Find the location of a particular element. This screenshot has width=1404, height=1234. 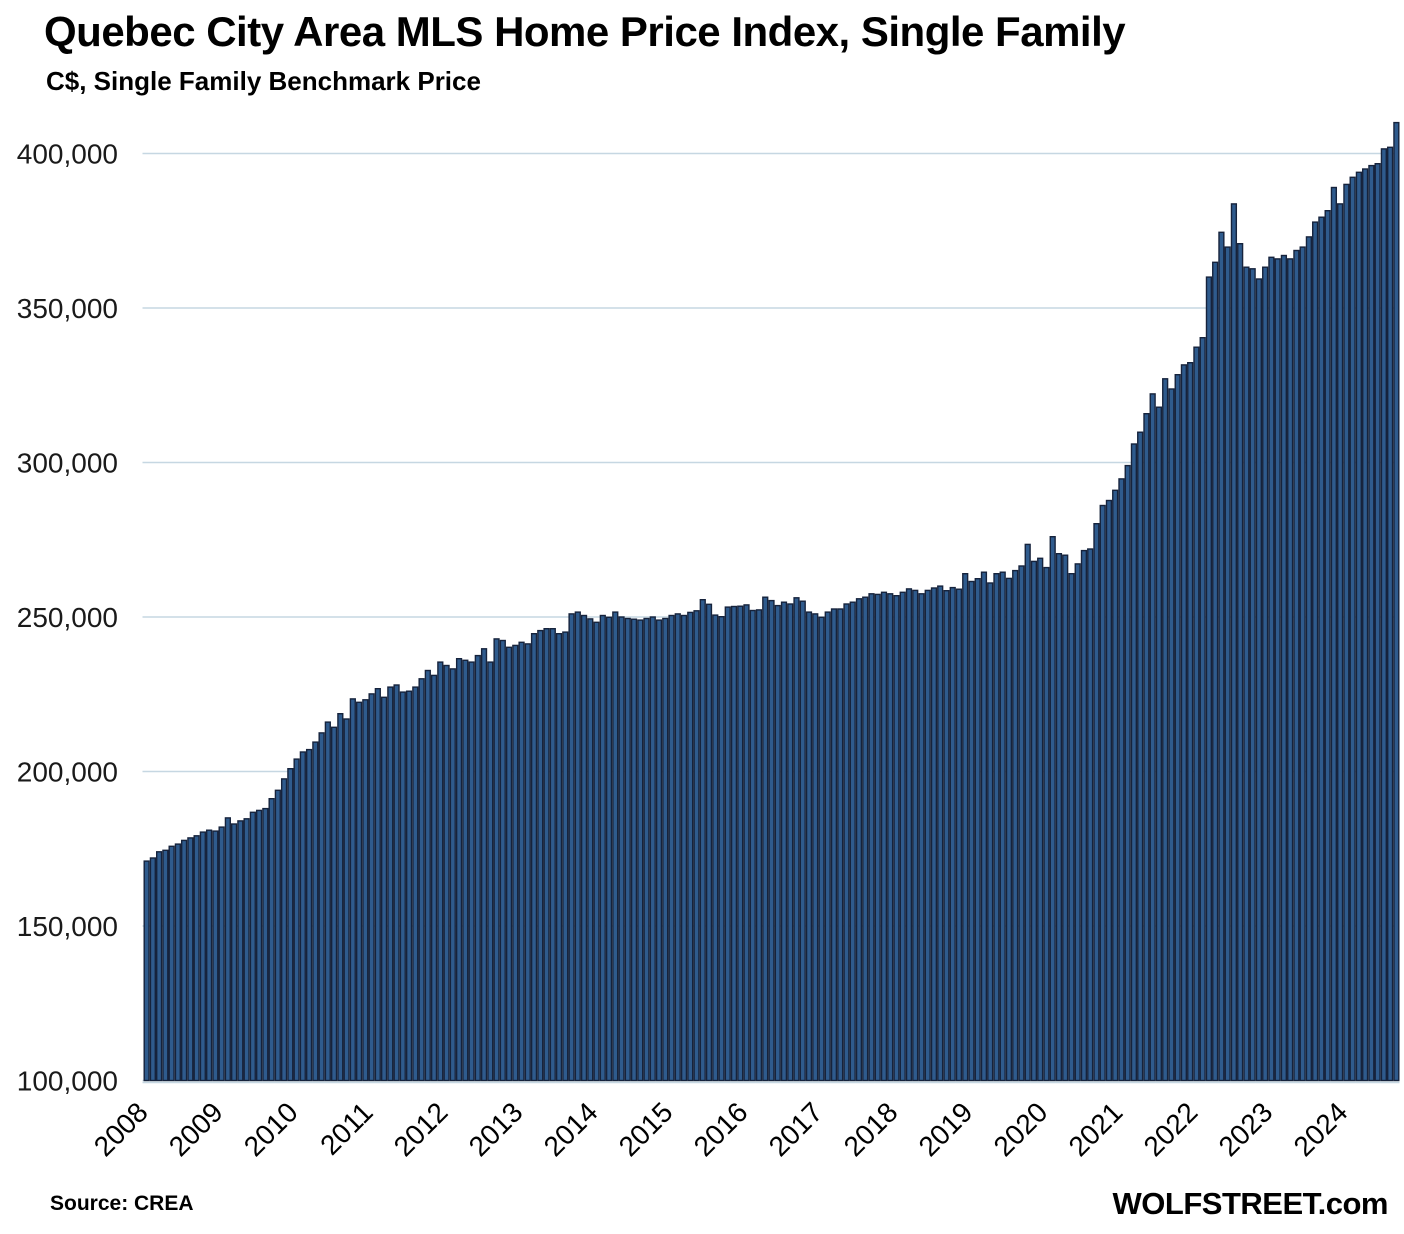

x-axis-label: 2011 is located at coordinates (346, 1128).